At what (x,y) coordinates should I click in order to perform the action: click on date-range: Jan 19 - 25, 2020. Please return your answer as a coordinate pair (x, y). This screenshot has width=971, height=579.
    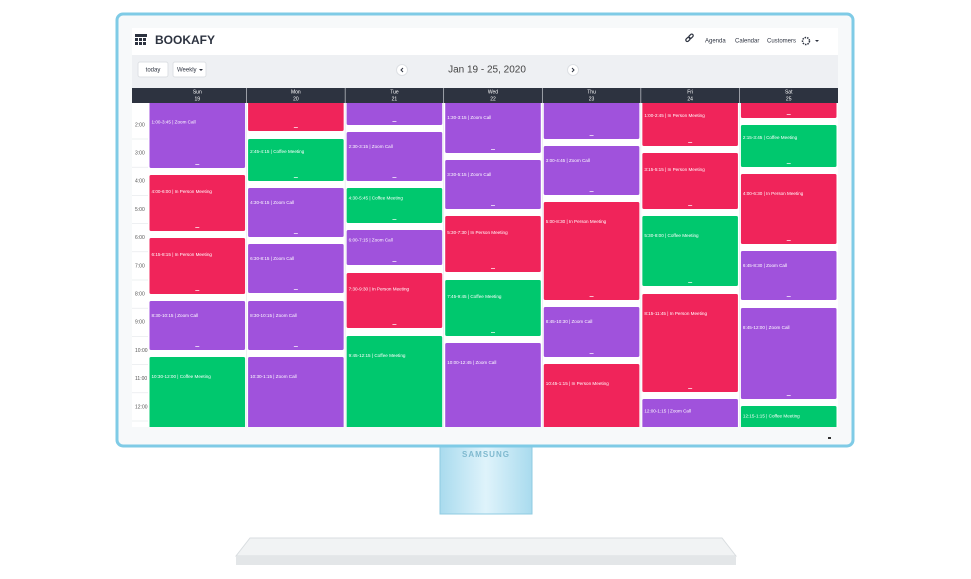
    Looking at the image, I should click on (487, 70).